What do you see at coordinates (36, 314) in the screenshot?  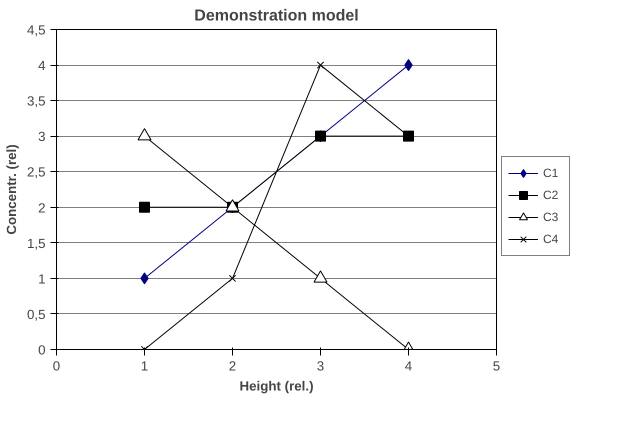 I see `y-tick-label: 0,5` at bounding box center [36, 314].